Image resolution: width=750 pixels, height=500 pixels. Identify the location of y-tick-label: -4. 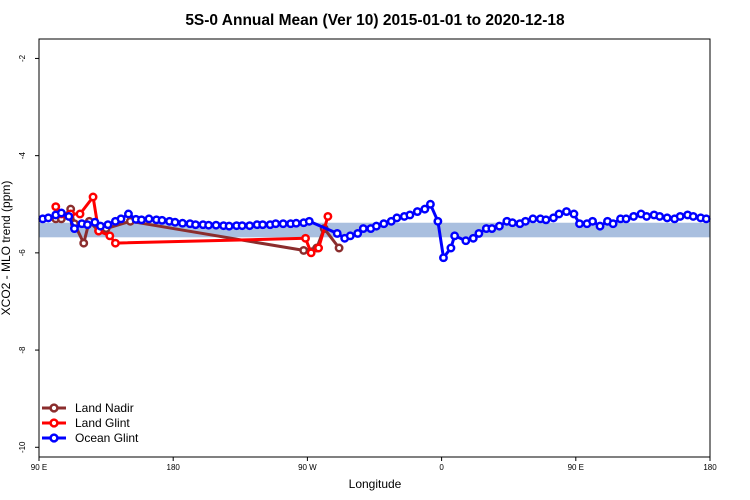
(22, 156).